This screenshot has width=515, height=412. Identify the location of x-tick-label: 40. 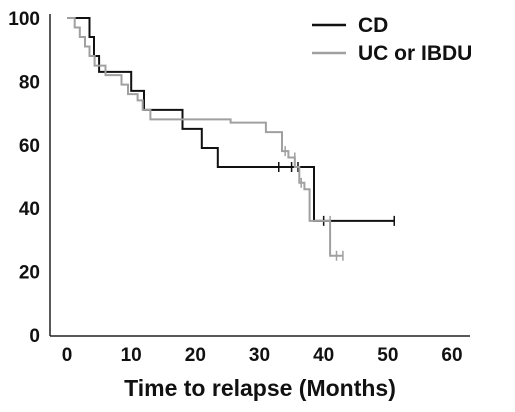
(323, 355).